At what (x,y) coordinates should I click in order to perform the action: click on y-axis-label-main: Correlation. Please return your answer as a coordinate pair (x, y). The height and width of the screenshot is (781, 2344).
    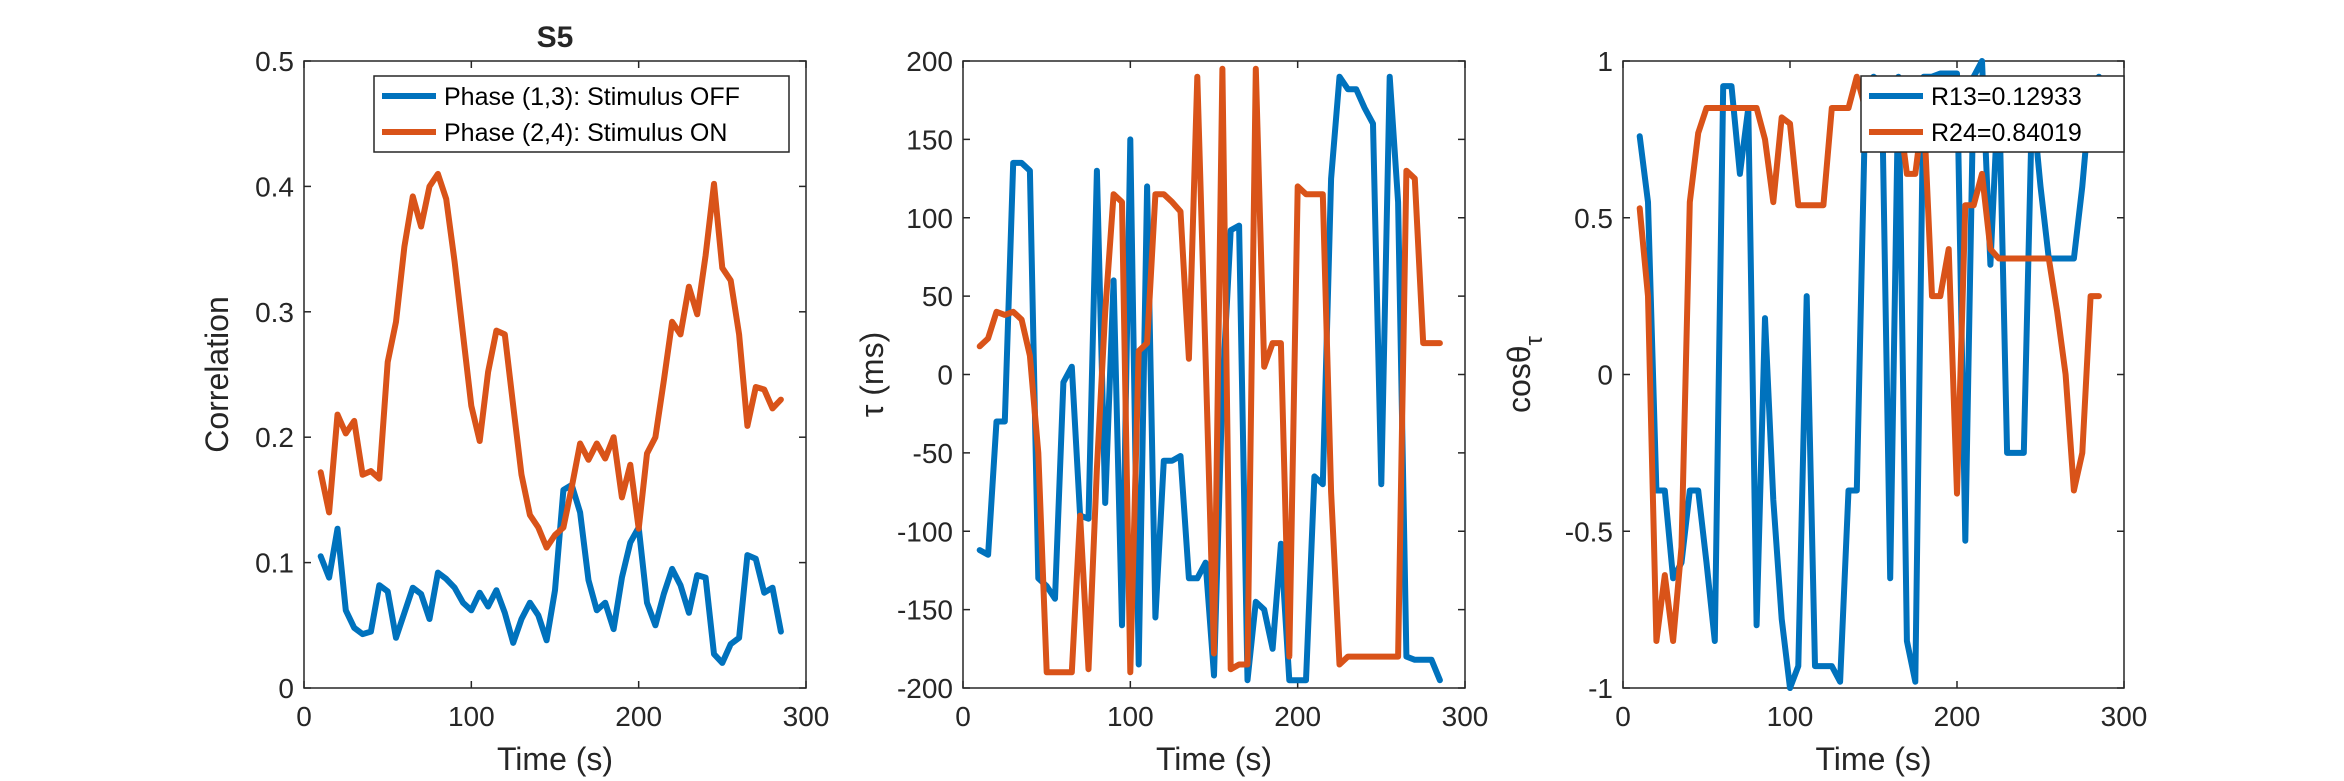
    Looking at the image, I should click on (217, 374).